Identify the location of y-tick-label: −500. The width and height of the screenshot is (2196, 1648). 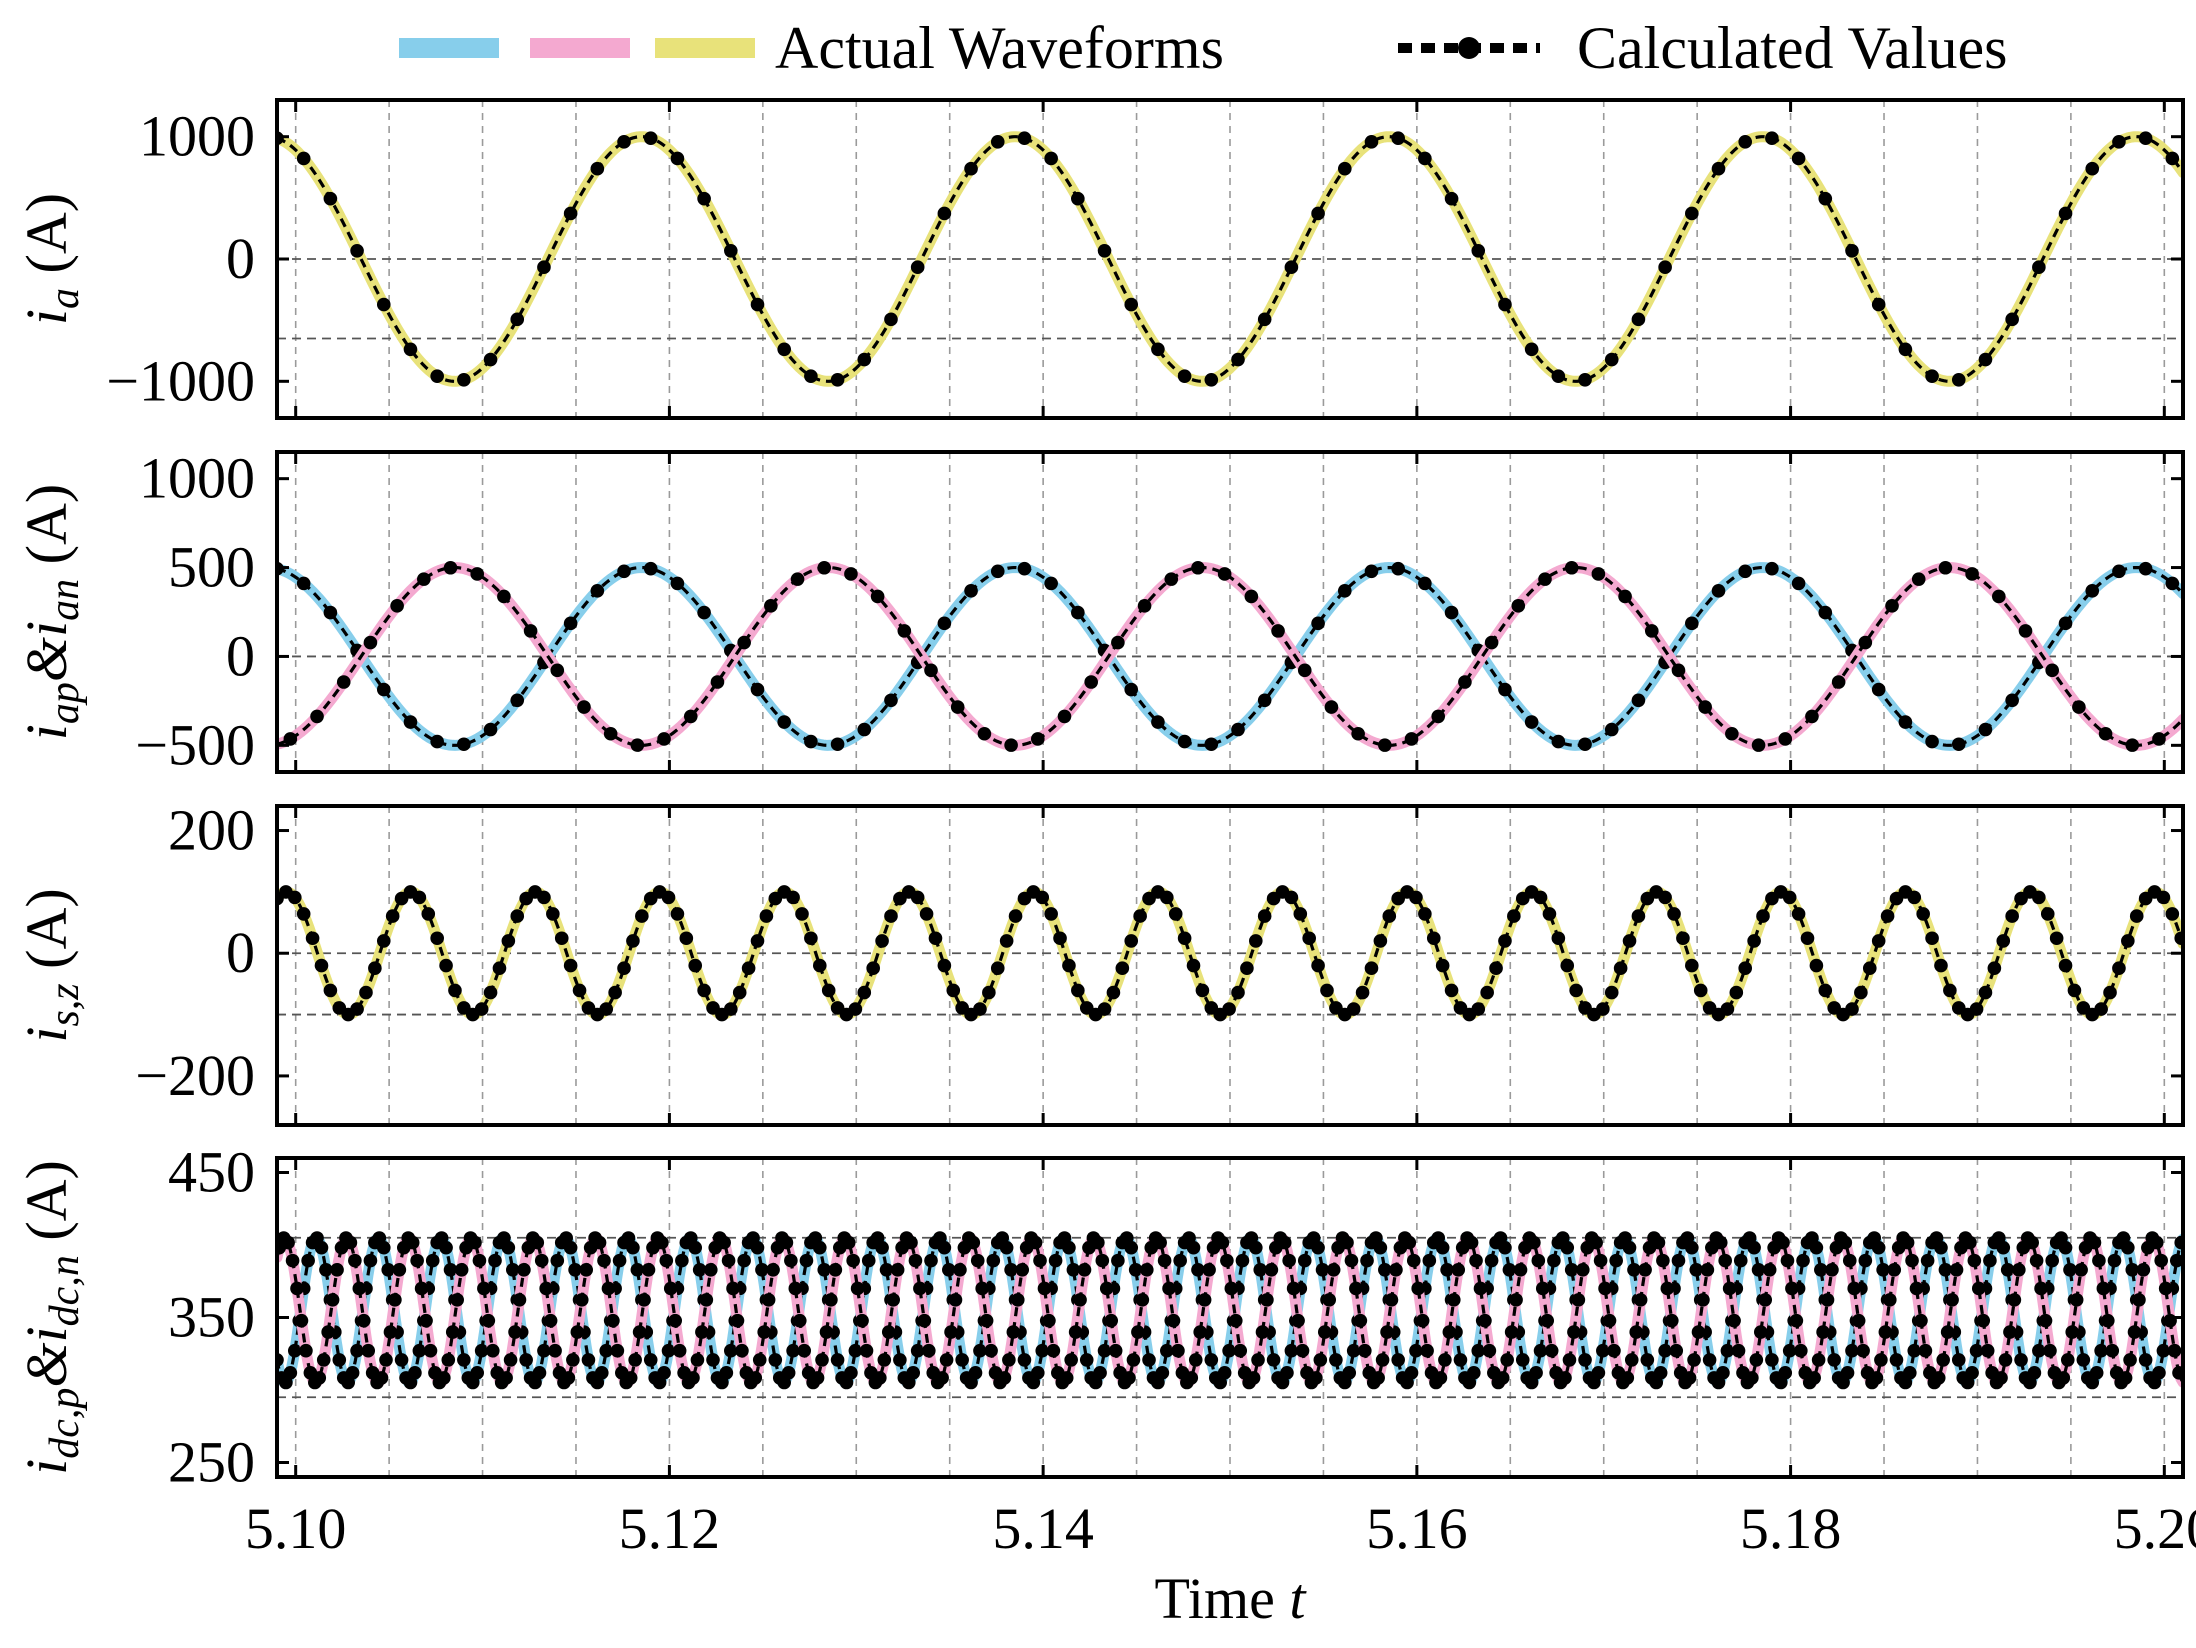
(195, 744).